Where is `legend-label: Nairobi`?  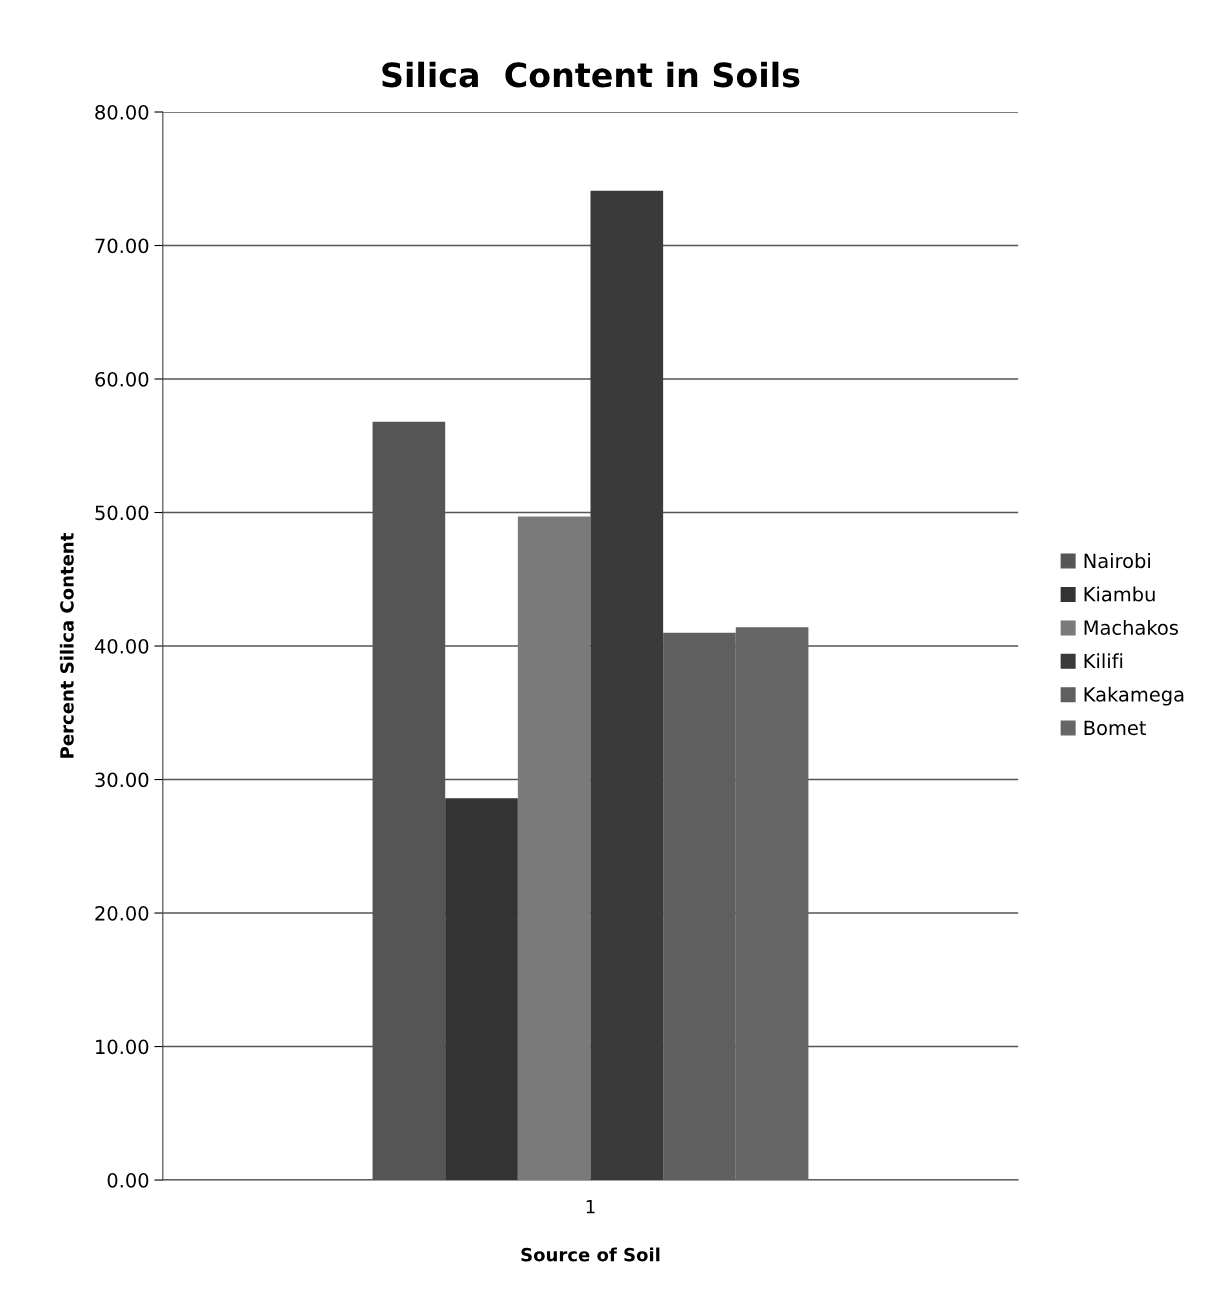 legend-label: Nairobi is located at coordinates (1117, 561).